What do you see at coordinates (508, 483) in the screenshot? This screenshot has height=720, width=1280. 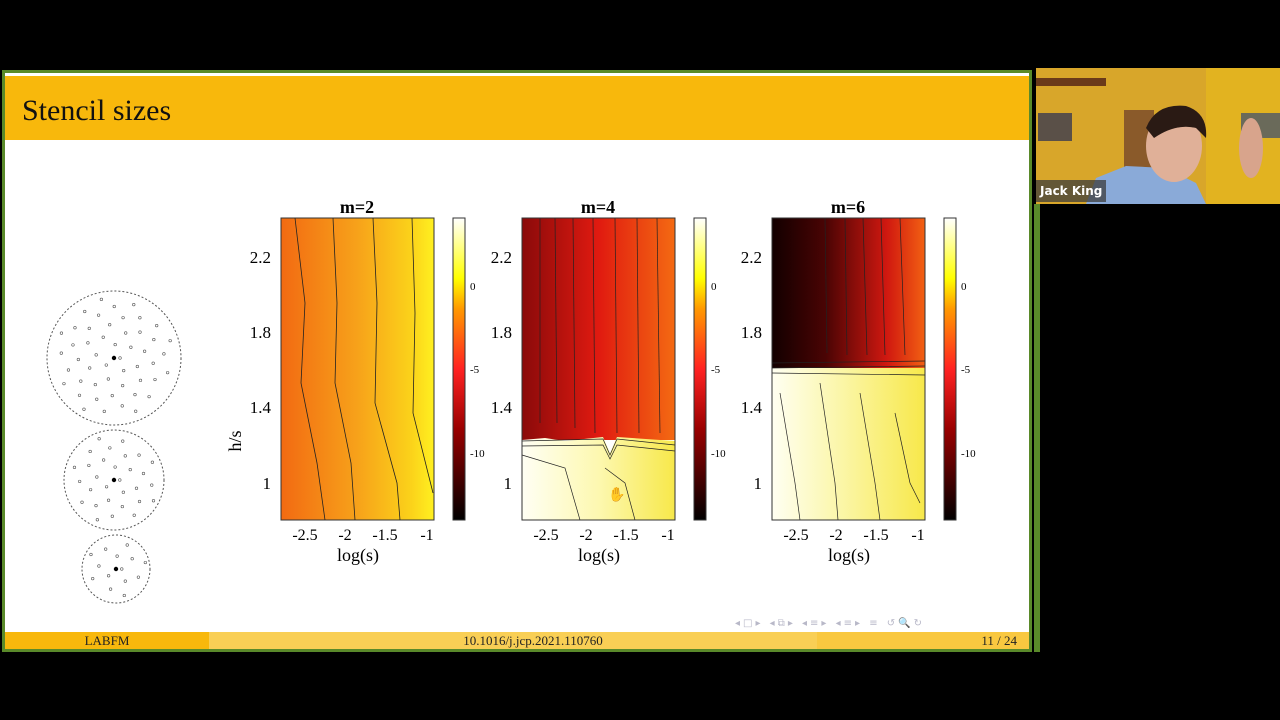 I see `y-tick-label: 1` at bounding box center [508, 483].